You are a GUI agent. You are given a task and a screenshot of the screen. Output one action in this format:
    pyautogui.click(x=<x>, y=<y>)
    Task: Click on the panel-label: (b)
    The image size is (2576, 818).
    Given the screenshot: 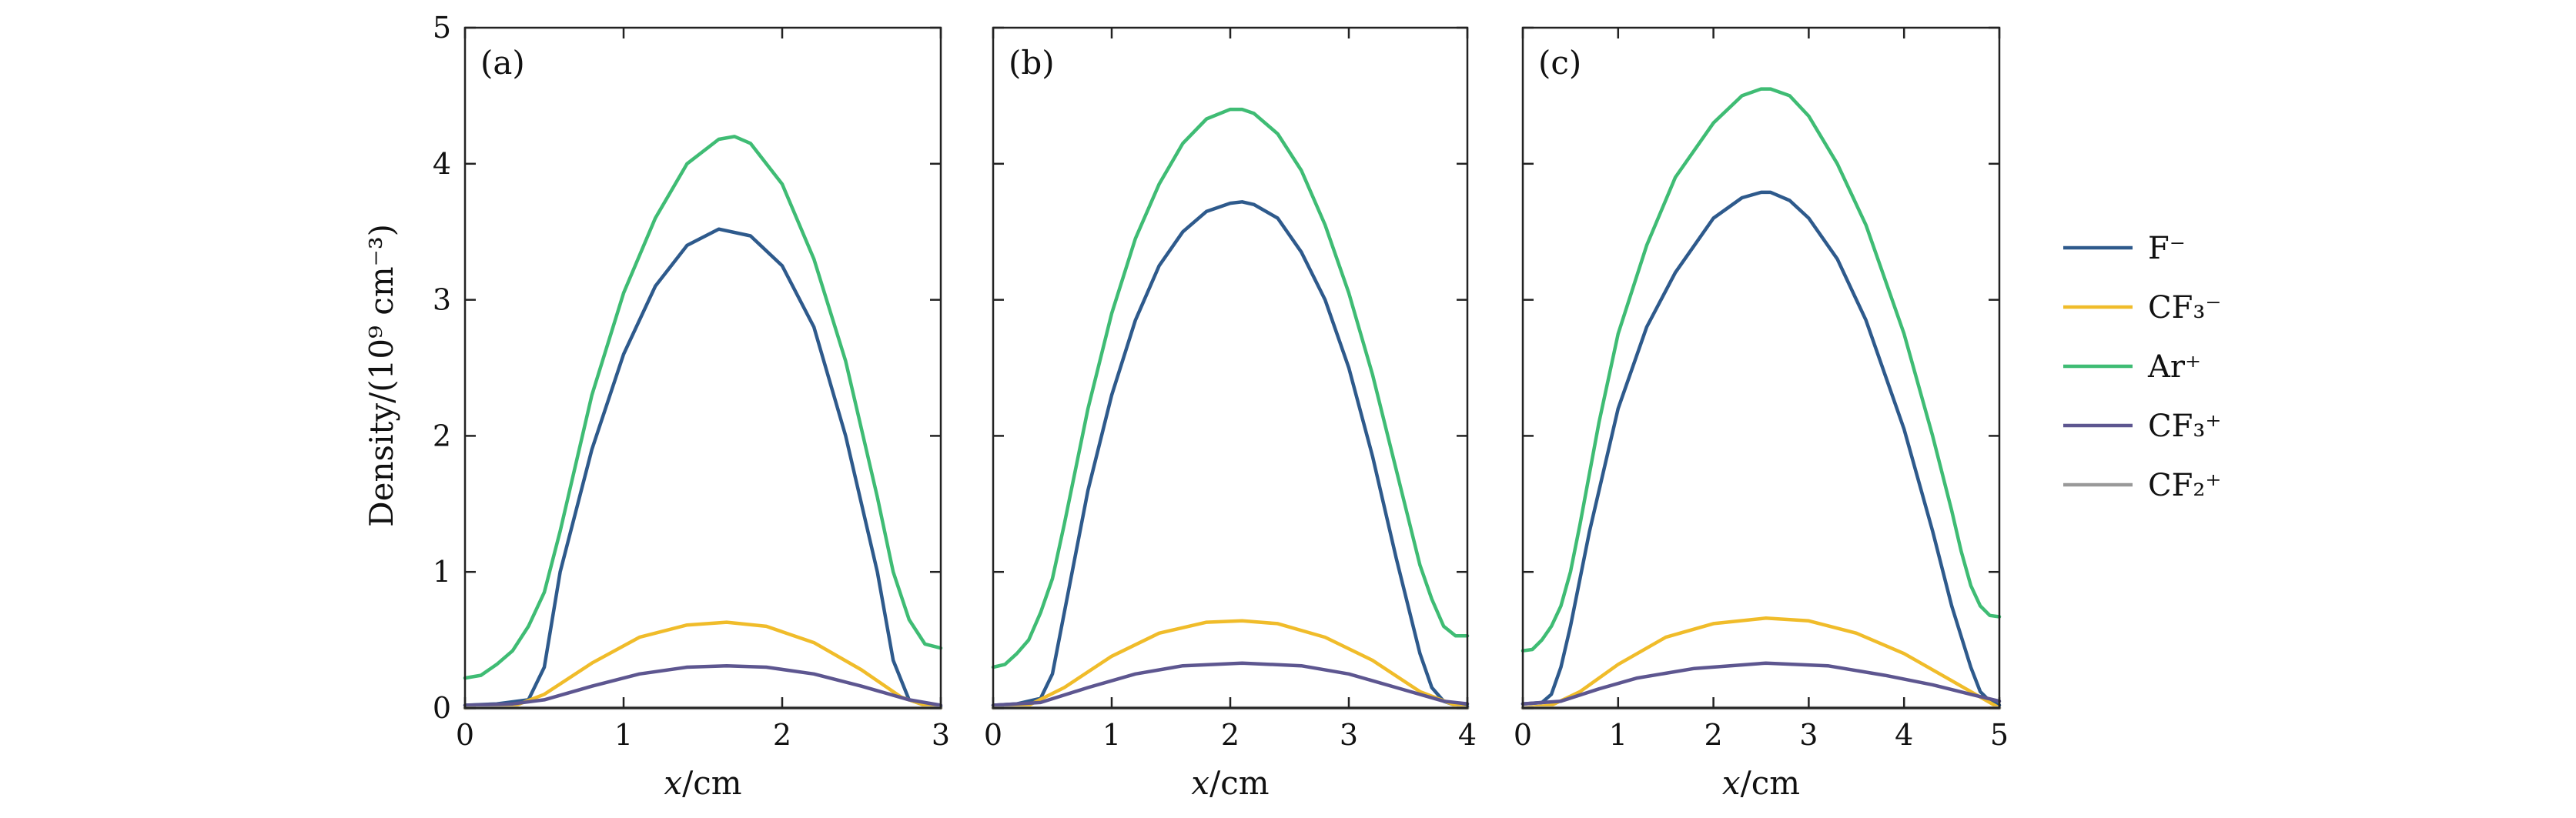 What is the action you would take?
    pyautogui.click(x=1032, y=63)
    